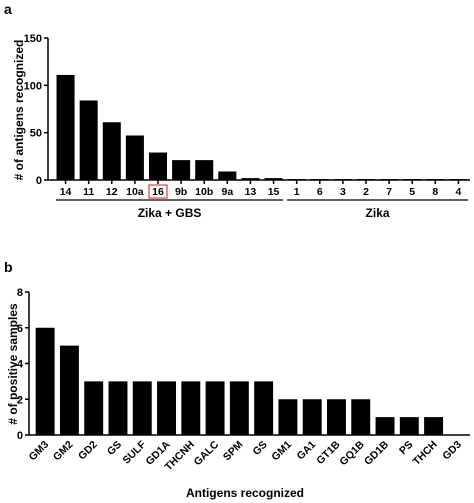 Image resolution: width=474 pixels, height=503 pixels. Describe the element at coordinates (13, 364) in the screenshot. I see `panel-b-y-axis-title: # of positive samples` at that location.